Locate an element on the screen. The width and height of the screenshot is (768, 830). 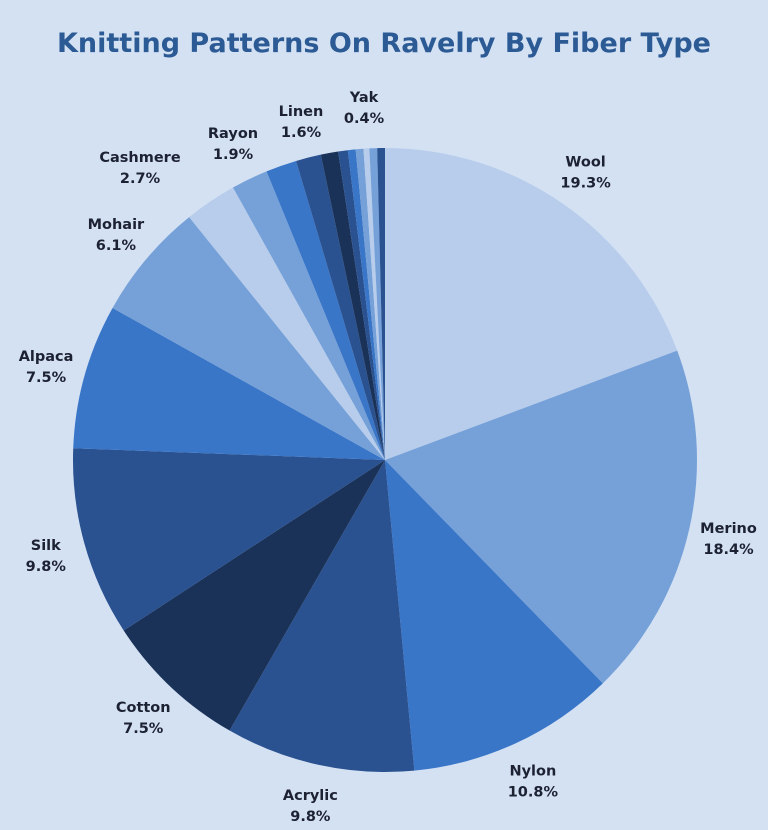
slice-label: Cotton 7.5% is located at coordinates (143, 718).